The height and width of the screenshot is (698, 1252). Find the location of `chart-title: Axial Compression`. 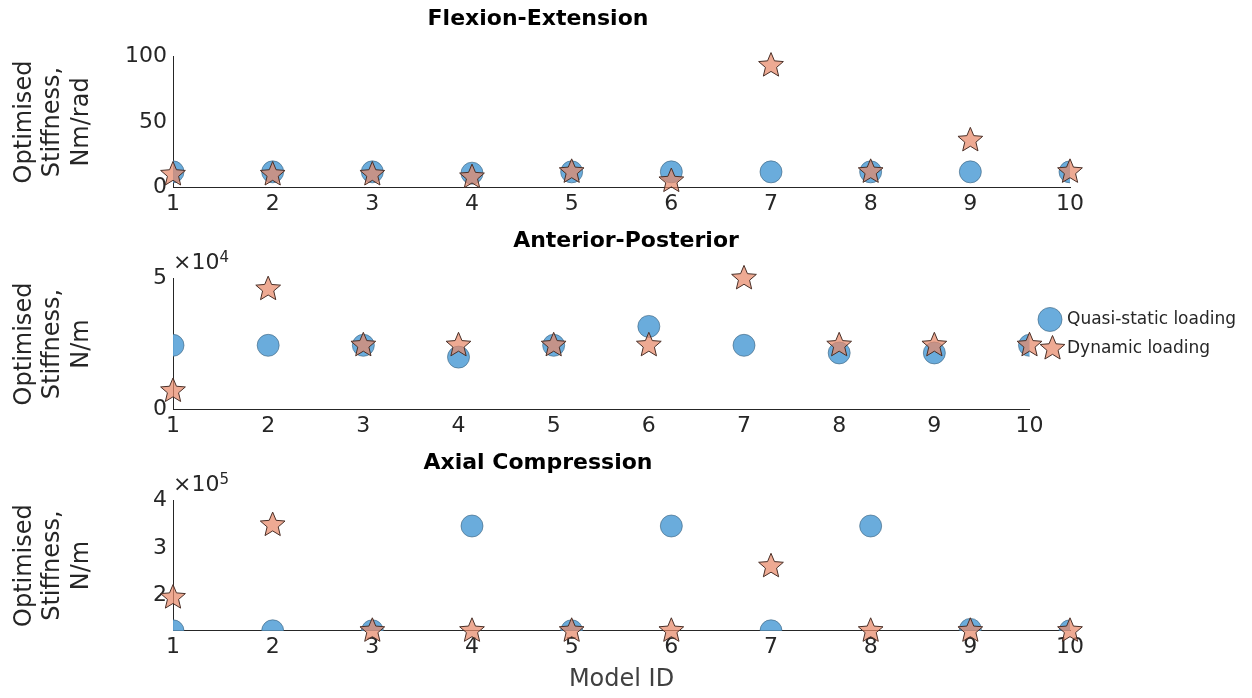

chart-title: Axial Compression is located at coordinates (538, 461).